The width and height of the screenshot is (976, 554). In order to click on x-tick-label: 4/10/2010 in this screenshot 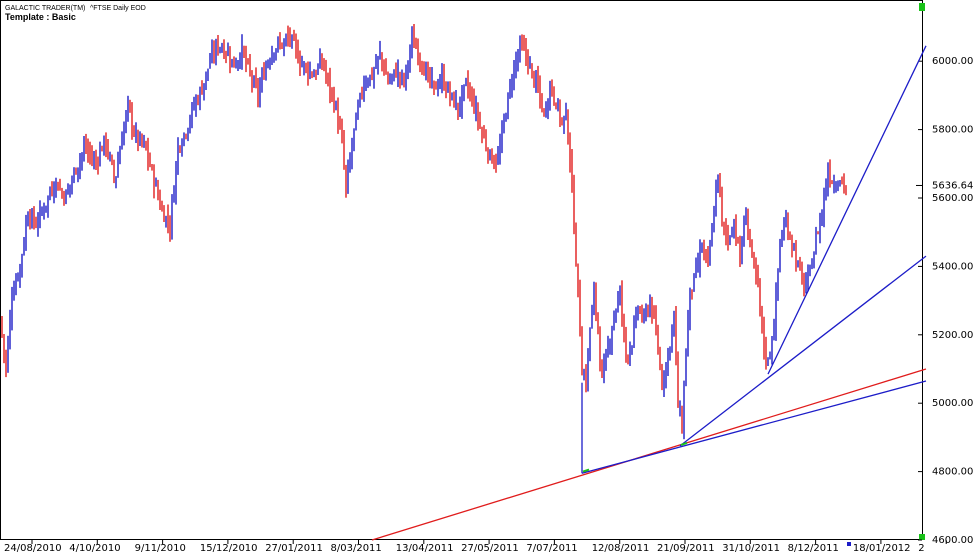, I will do `click(94, 548)`.